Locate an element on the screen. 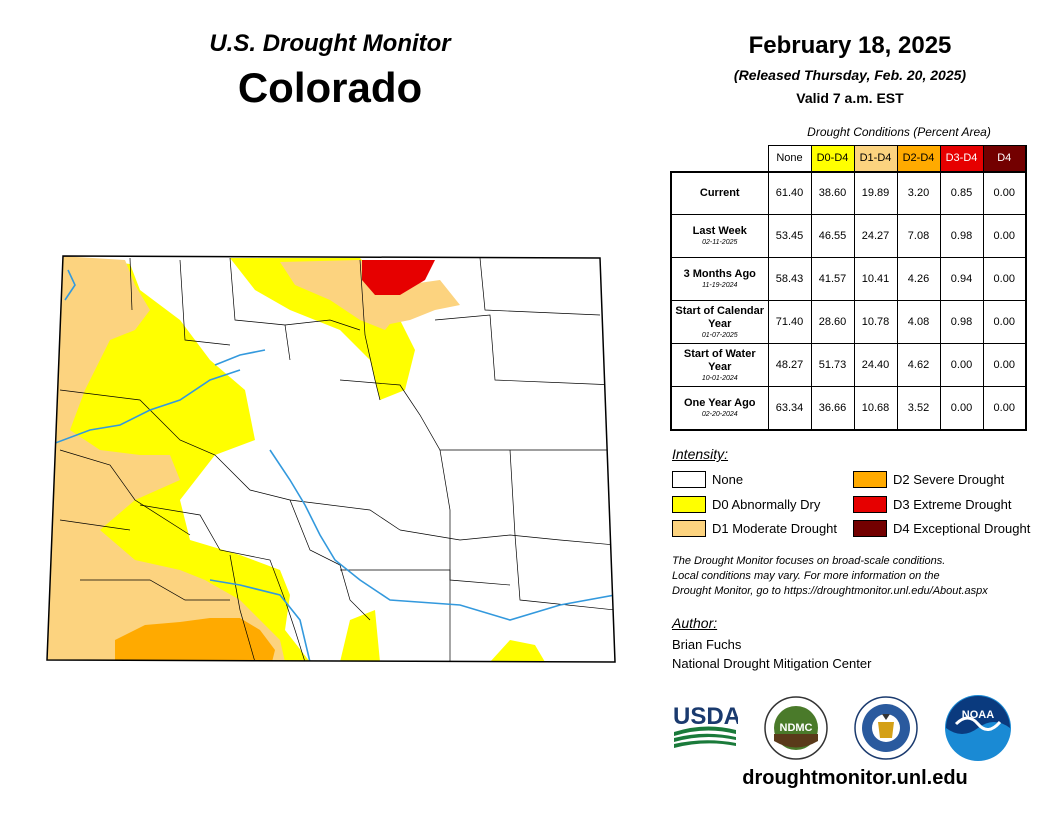 This screenshot has height=816, width=1056. legend-item: D2 Severe Drought is located at coordinates (928, 479).